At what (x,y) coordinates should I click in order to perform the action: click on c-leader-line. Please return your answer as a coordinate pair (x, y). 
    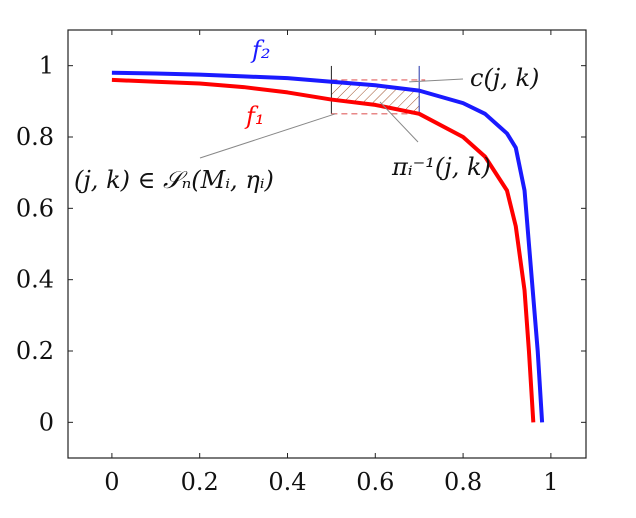
    Looking at the image, I should click on (436, 80).